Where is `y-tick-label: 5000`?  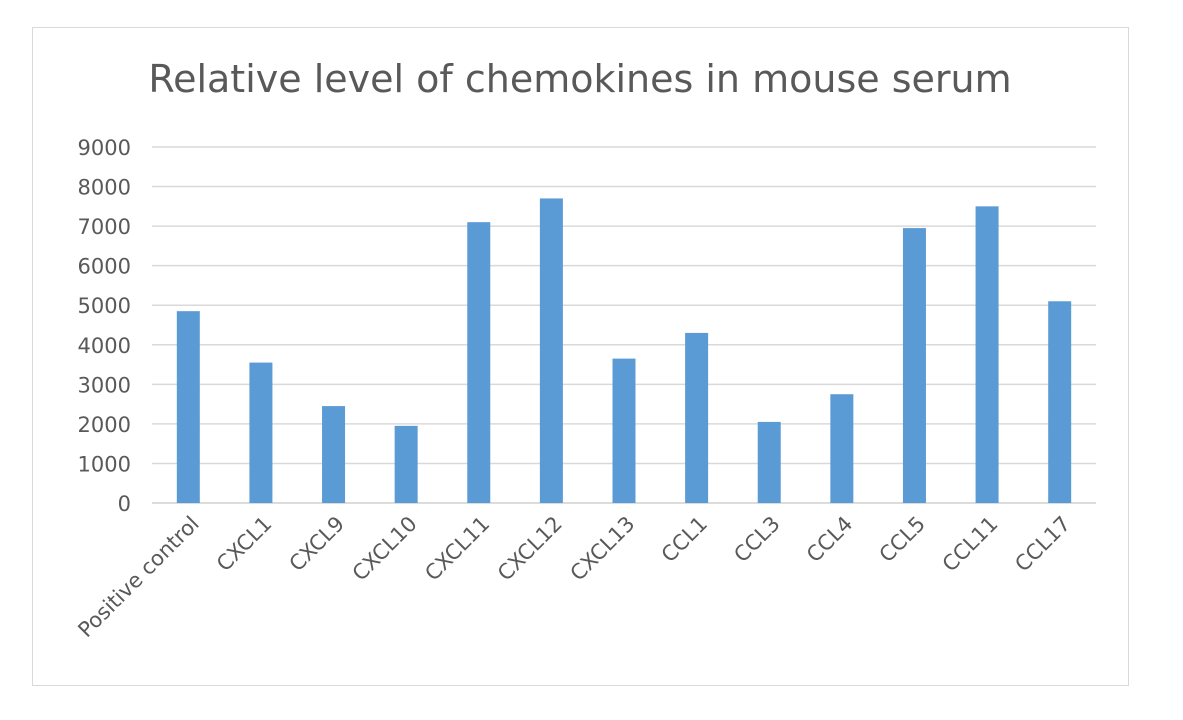 y-tick-label: 5000 is located at coordinates (104, 306).